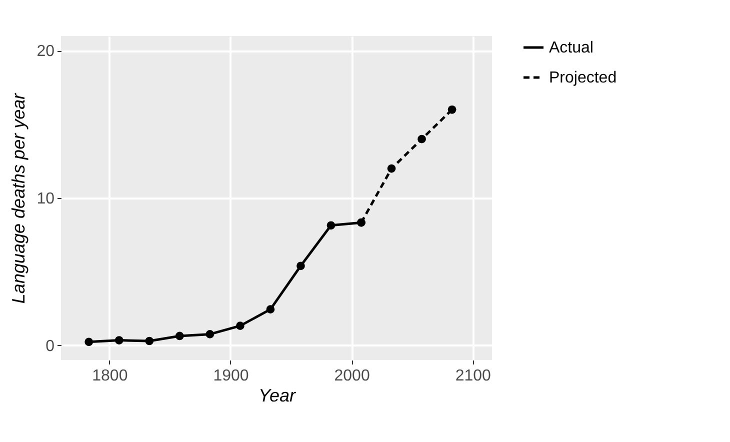 This screenshot has height=442, width=730. I want to click on x-tick-label: 2100, so click(473, 376).